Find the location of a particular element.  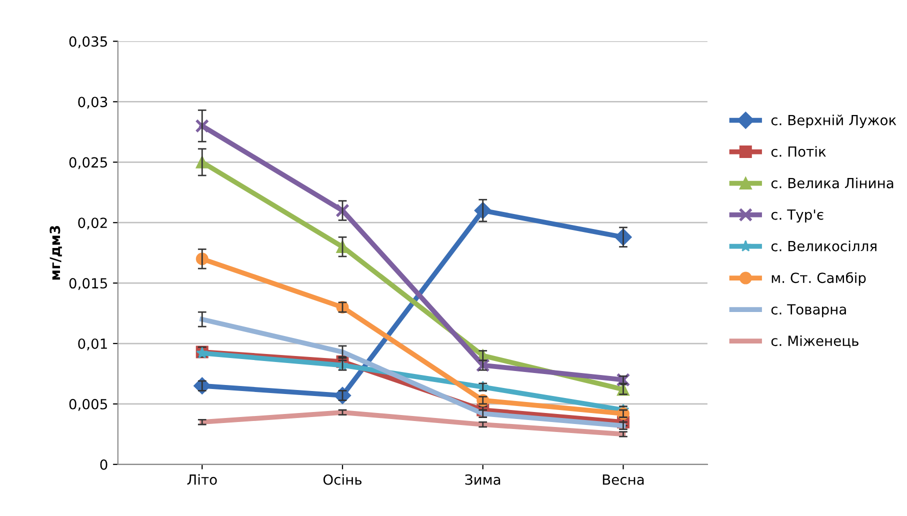

legend-label: с. Міженець is located at coordinates (814, 341).